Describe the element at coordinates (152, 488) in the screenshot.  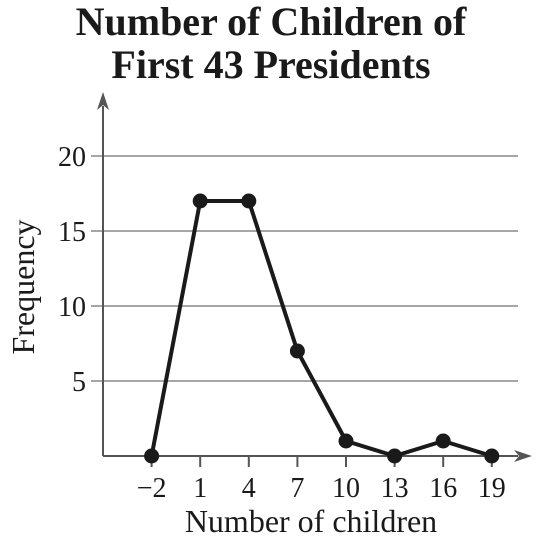
I see `x-tick-label: −2` at that location.